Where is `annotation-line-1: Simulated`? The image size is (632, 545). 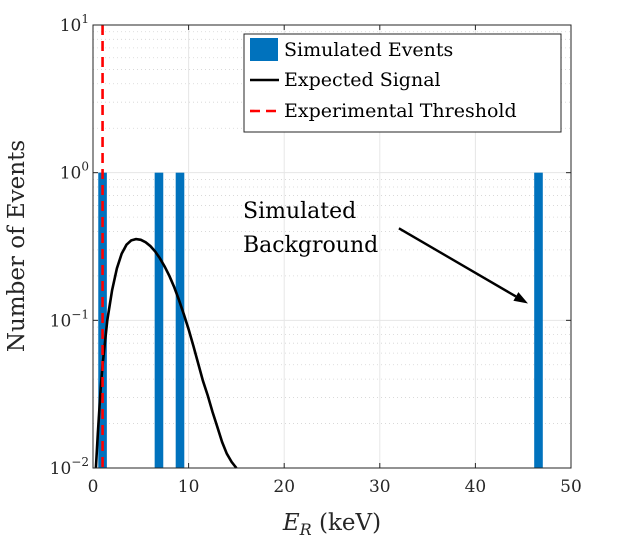
annotation-line-1: Simulated is located at coordinates (299, 211).